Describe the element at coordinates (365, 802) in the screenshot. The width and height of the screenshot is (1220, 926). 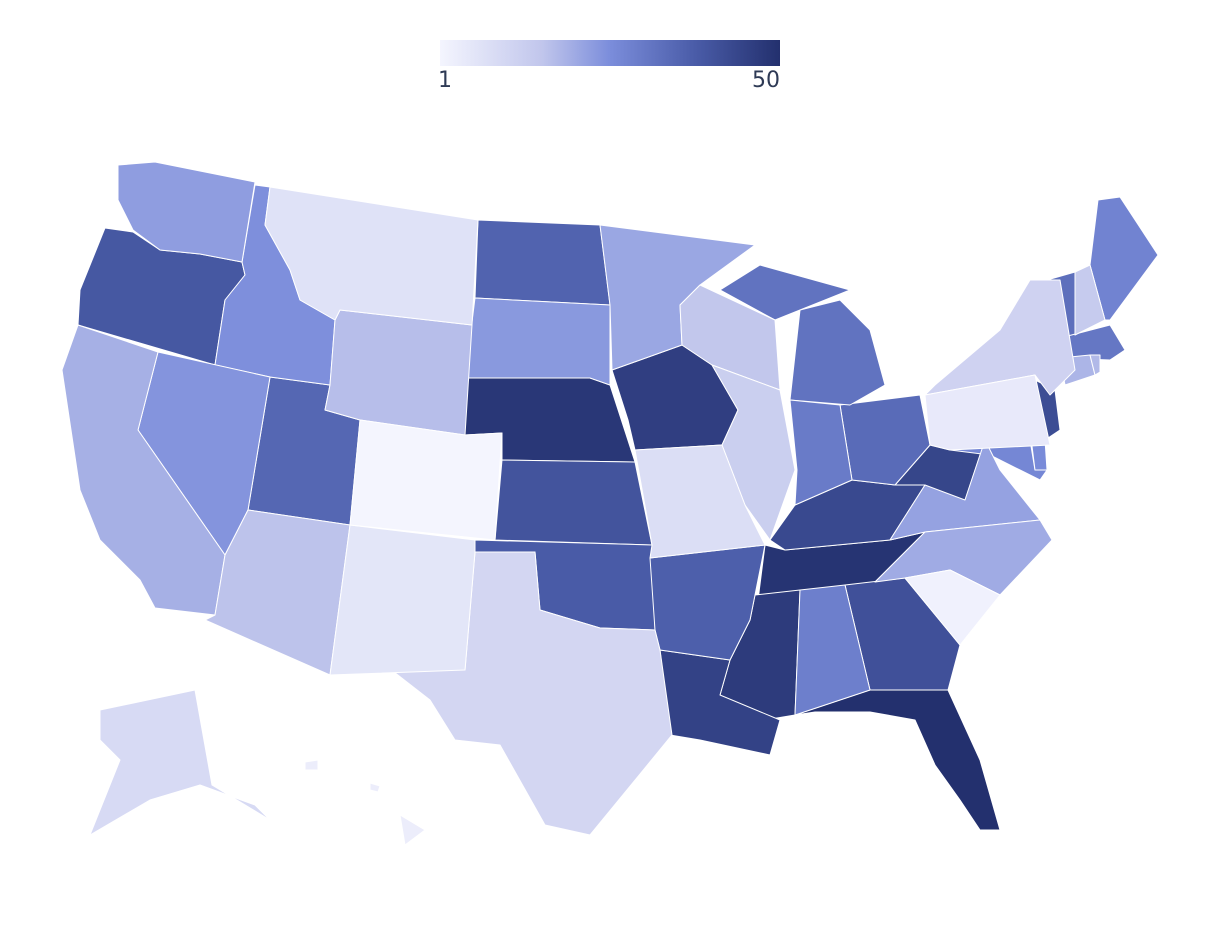
I see `state-hi` at that location.